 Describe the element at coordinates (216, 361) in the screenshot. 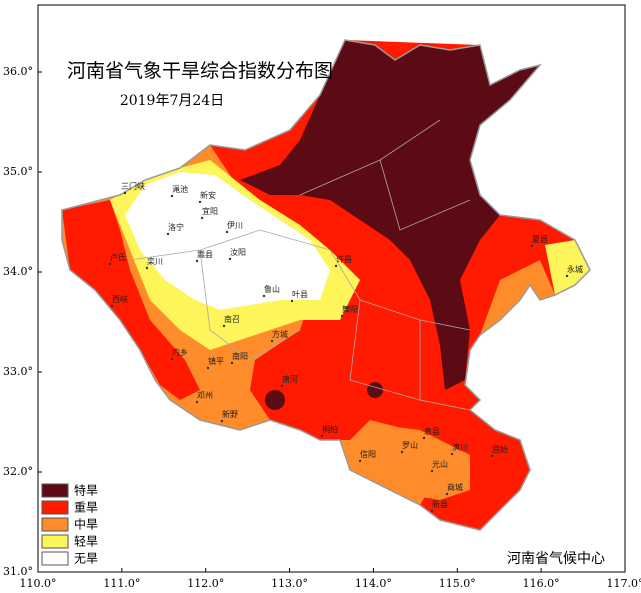

I see `city-label: 镇平` at that location.